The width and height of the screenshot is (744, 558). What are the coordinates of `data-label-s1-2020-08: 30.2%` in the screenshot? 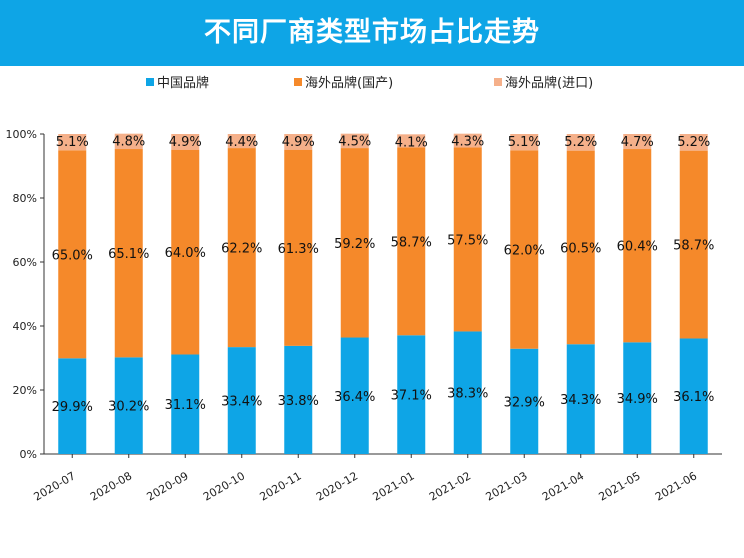 It's located at (128, 407).